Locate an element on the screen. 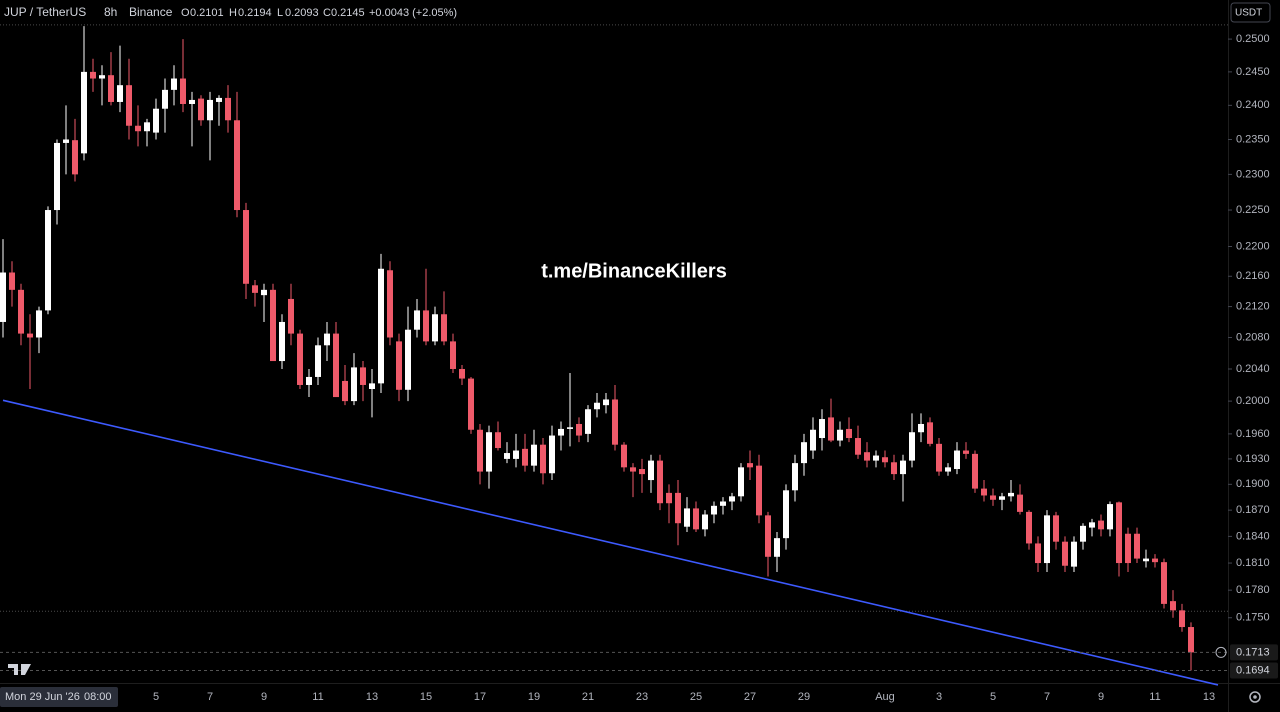  logo-shape is located at coordinates (19, 669).